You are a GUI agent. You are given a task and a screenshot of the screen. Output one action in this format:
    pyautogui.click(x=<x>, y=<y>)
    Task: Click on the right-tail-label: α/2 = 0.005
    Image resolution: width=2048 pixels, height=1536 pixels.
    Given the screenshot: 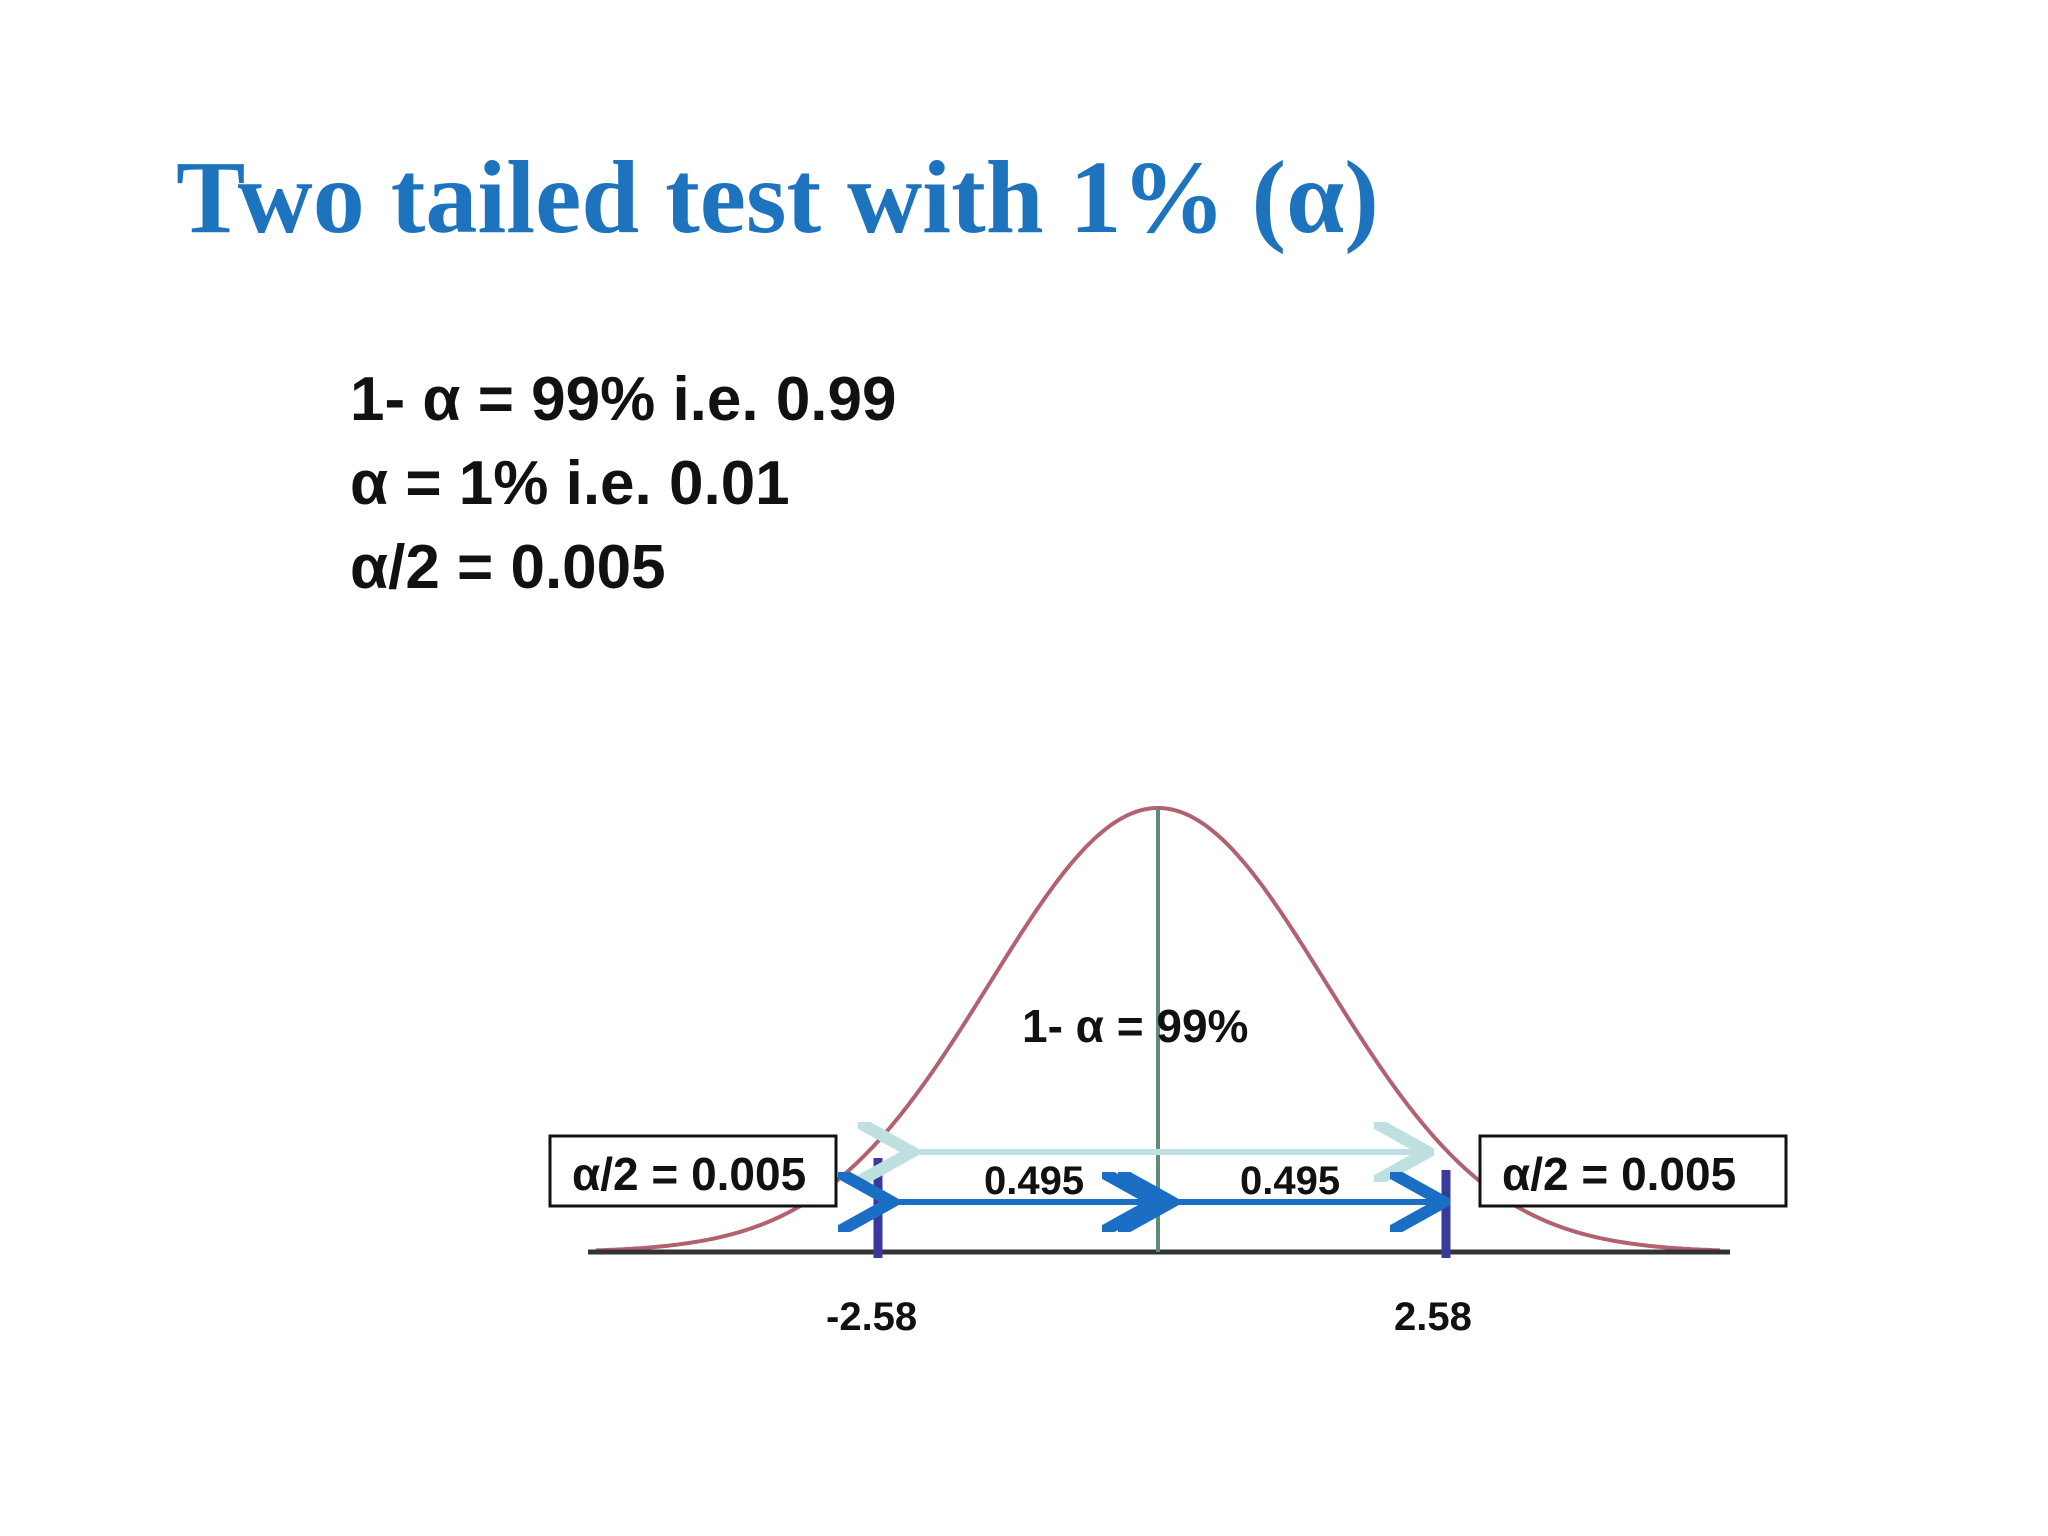 What is the action you would take?
    pyautogui.click(x=1619, y=1174)
    